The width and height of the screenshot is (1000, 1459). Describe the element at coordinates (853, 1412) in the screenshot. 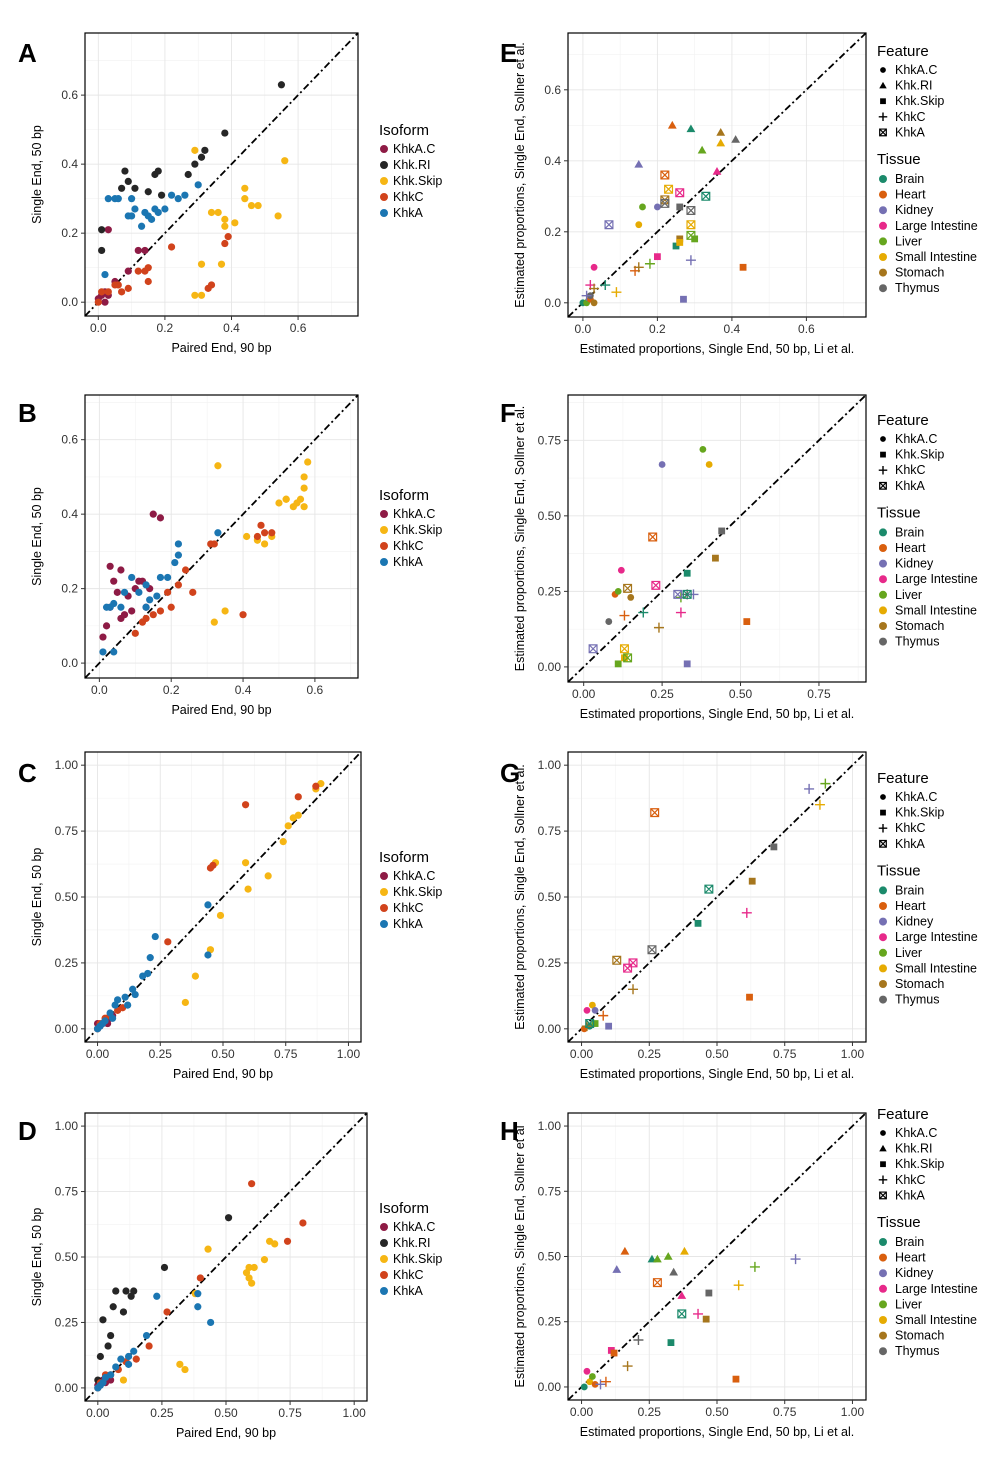

I see `x-tick-label: 1.00` at that location.